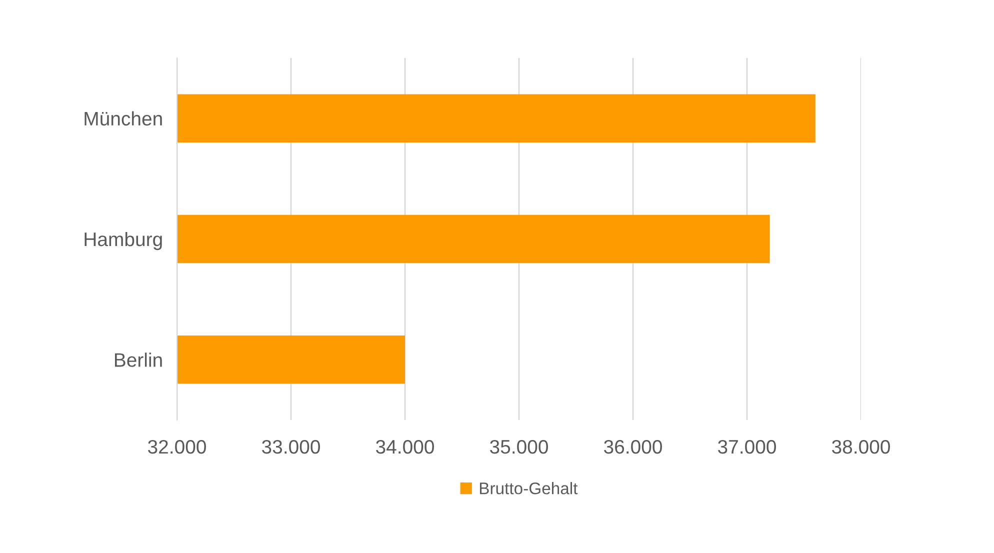 The height and width of the screenshot is (553, 994). I want to click on x-tick-label: 38.000, so click(861, 447).